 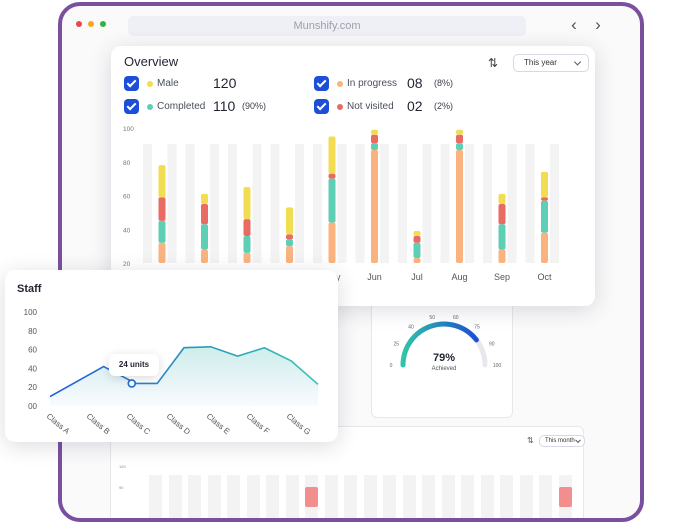 I want to click on area-fill, so click(x=184, y=376).